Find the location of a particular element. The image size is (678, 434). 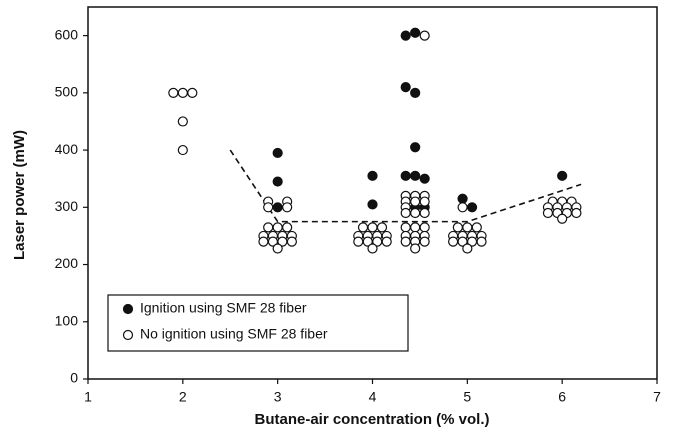

x-axis-title: Butane-air concentration (% vol.) is located at coordinates (371, 419).